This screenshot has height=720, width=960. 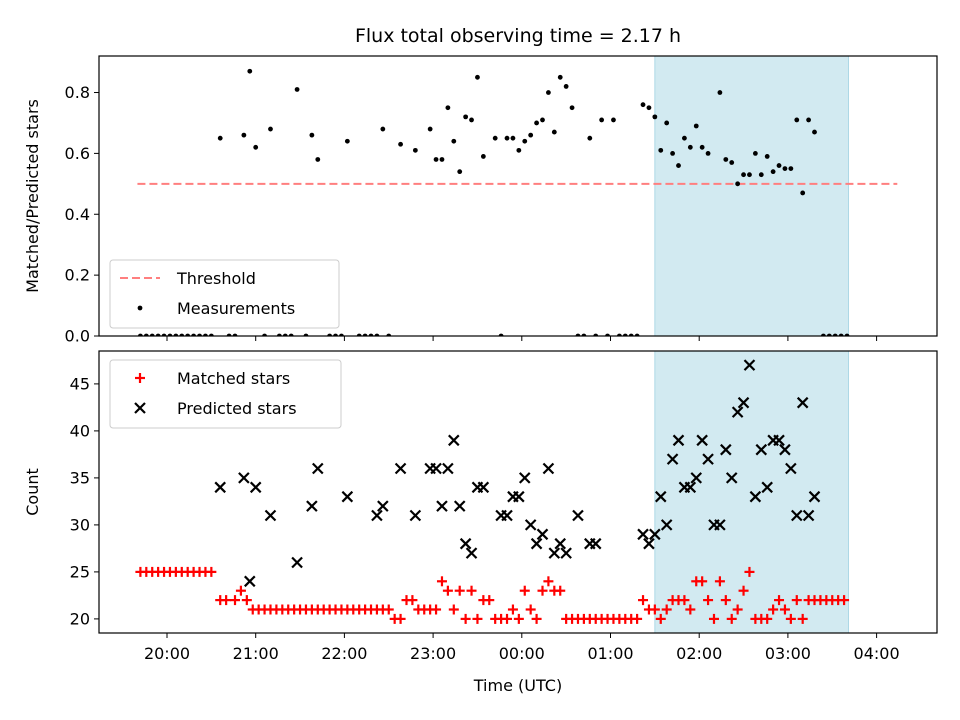 What do you see at coordinates (77, 153) in the screenshot?
I see `y-tick-label: 0.6` at bounding box center [77, 153].